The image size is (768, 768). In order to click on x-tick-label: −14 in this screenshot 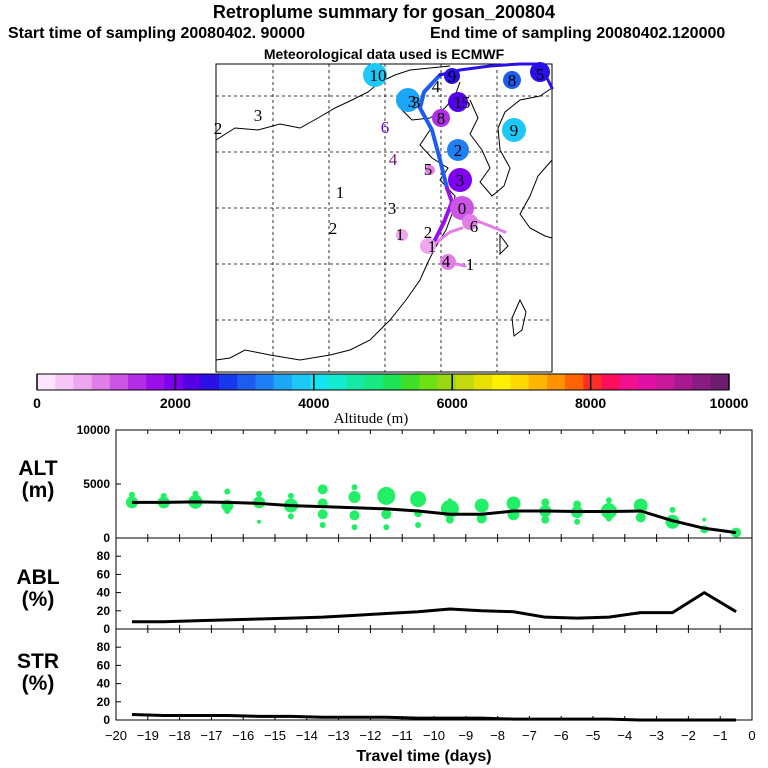, I will do `click(307, 735)`.